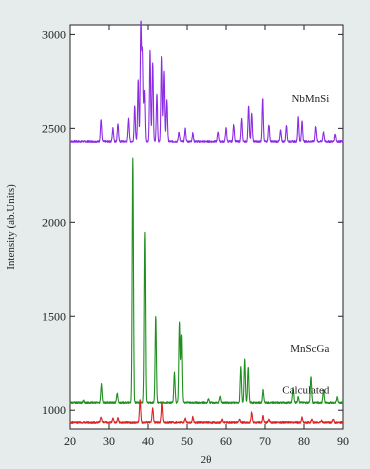  Describe the element at coordinates (343, 441) in the screenshot. I see `x-tick-label-90: 90` at that location.